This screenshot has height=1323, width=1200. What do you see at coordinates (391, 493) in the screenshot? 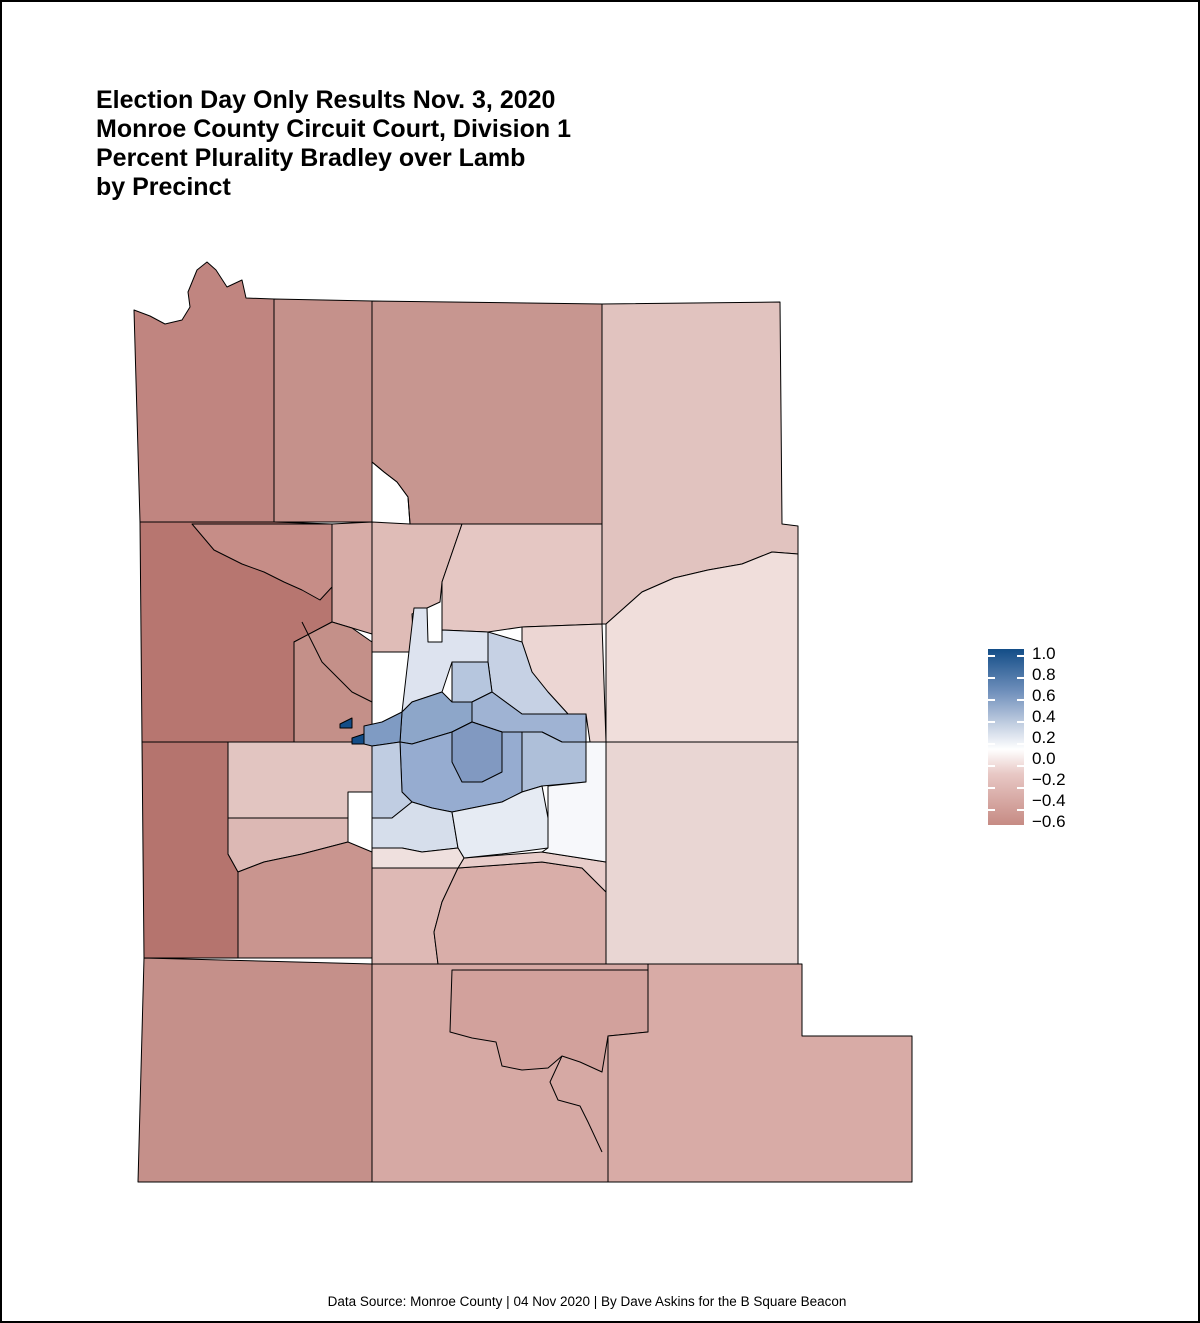
I see `creek-line-north` at bounding box center [391, 493].